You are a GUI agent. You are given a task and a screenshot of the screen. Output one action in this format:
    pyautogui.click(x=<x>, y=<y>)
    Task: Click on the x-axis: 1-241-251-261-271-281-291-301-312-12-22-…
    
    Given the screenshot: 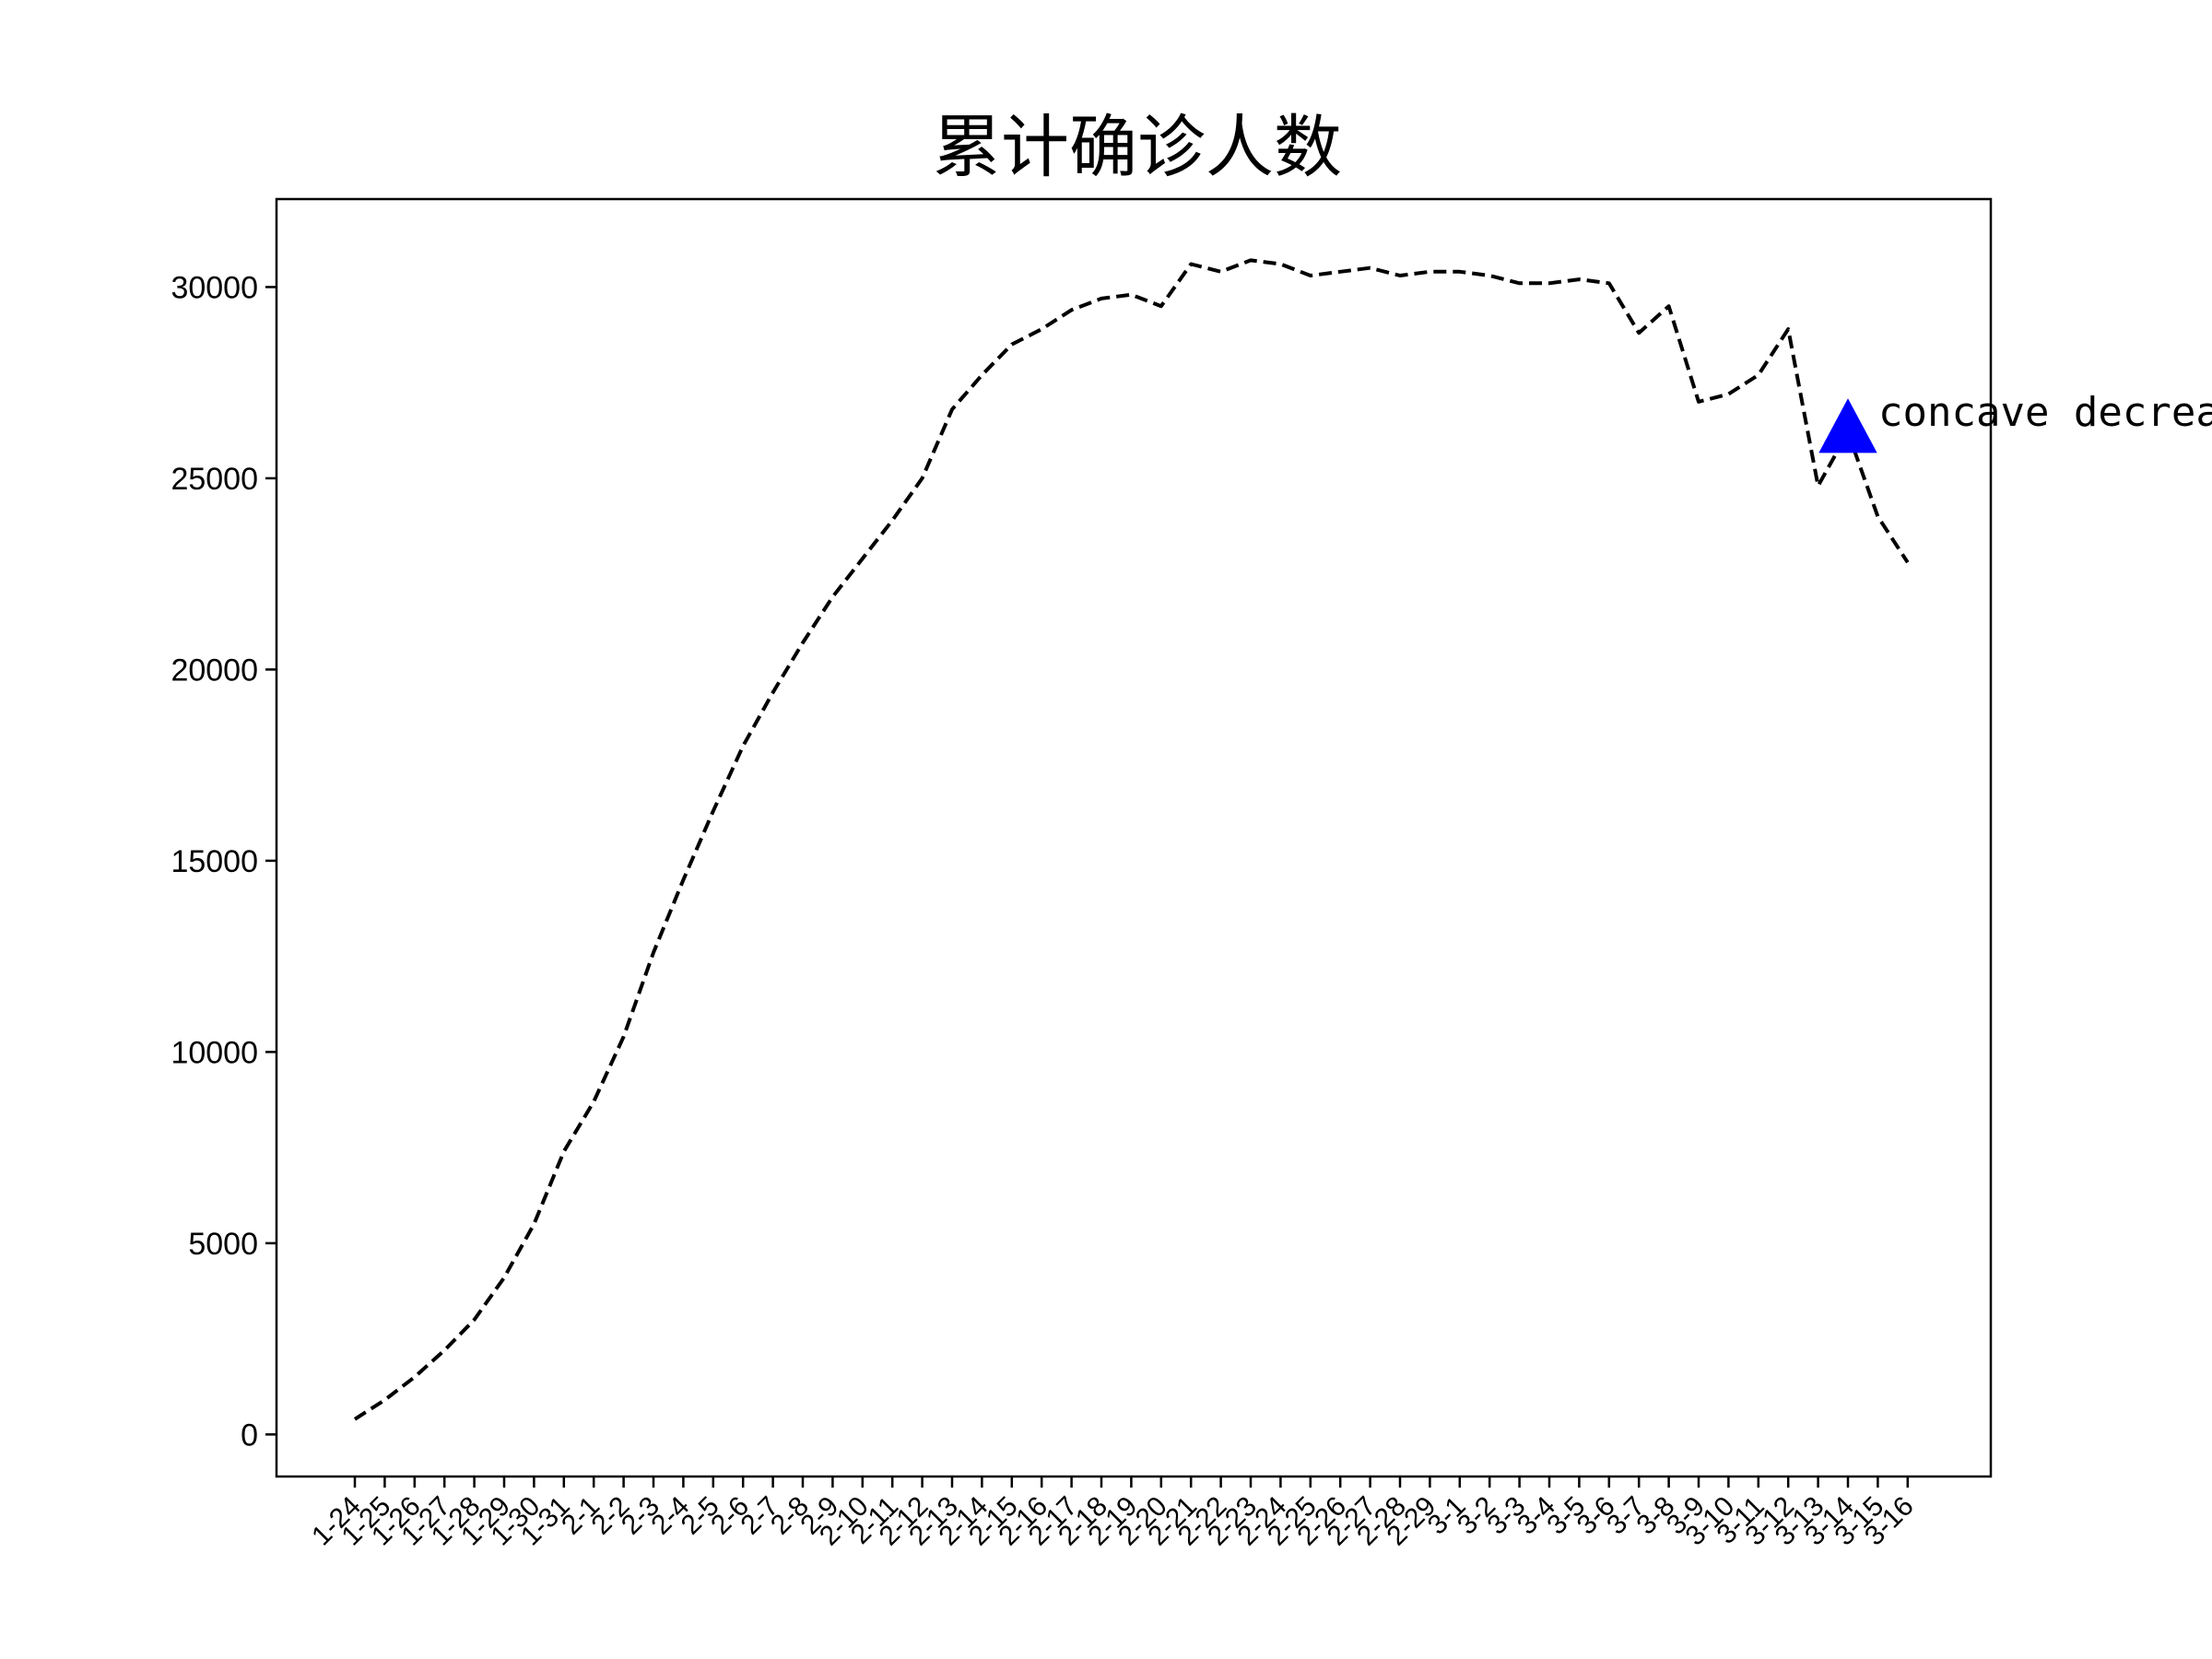 What is the action you would take?
    pyautogui.click(x=1113, y=1514)
    